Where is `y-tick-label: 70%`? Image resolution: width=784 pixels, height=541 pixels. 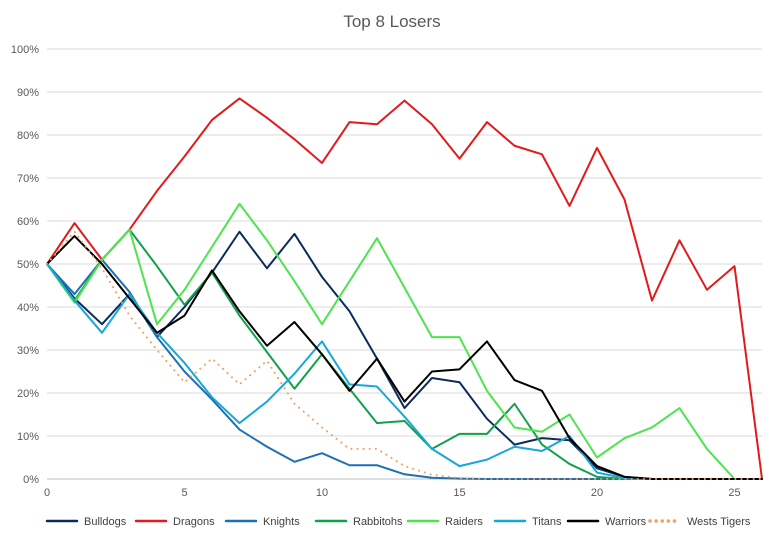
y-tick-label: 70% is located at coordinates (28, 179).